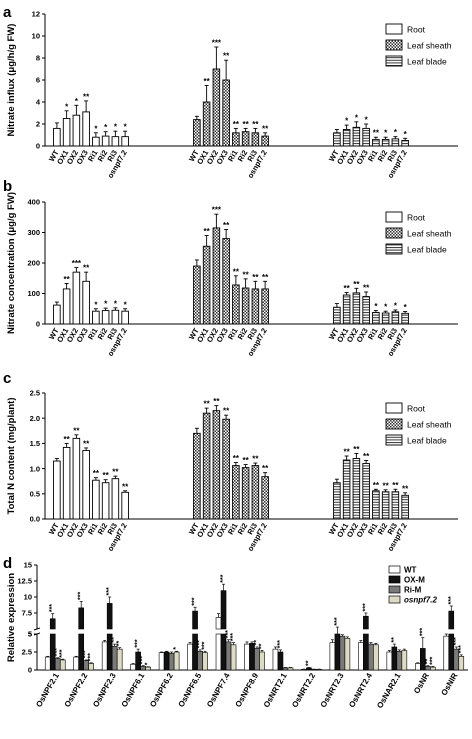 The width and height of the screenshot is (472, 739). Describe the element at coordinates (418, 233) in the screenshot. I see `legend: Root Leaf sheath Leaf blade` at that location.